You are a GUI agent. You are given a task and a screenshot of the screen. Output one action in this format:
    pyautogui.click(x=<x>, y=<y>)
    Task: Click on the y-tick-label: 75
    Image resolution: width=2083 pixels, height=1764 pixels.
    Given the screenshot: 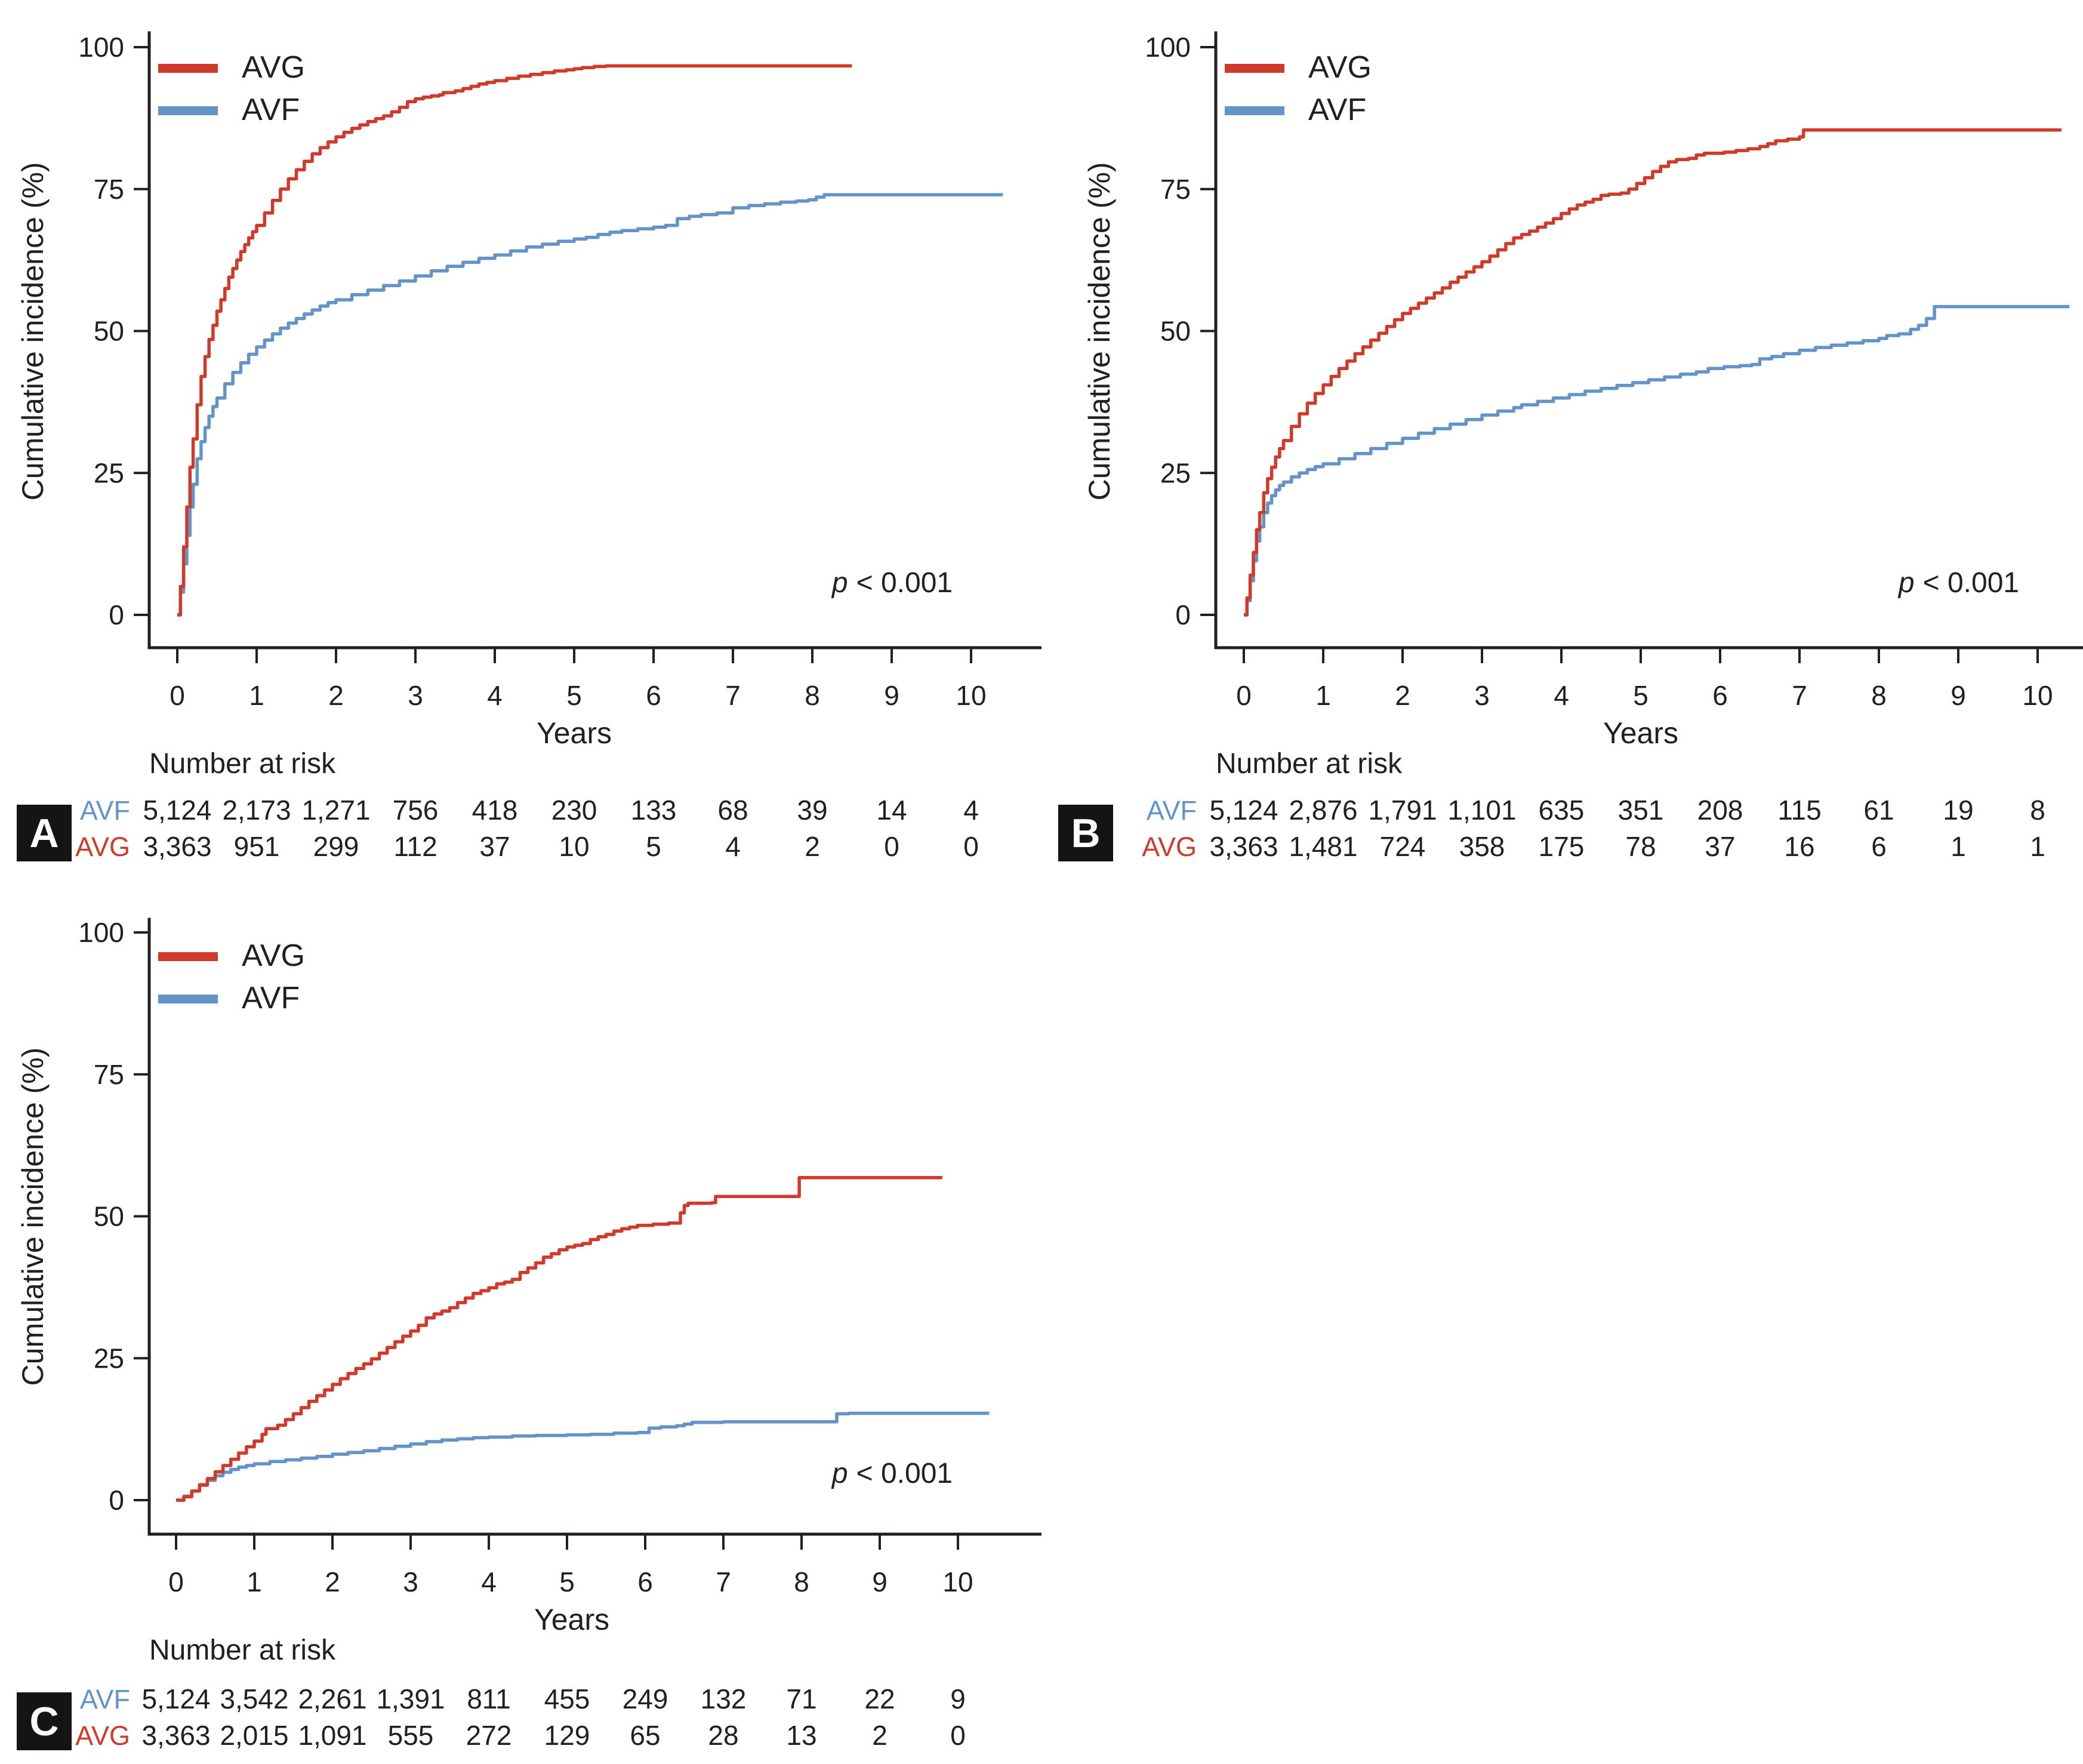 What is the action you would take?
    pyautogui.click(x=109, y=189)
    